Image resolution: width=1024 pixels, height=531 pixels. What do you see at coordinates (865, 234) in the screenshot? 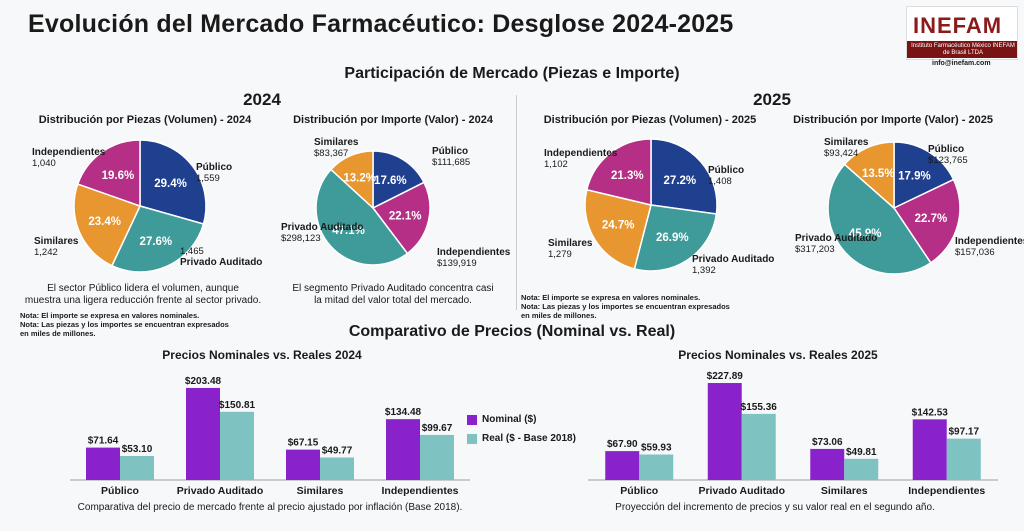
I see `pie-pct-label-privado-auditado: 45.9%` at bounding box center [865, 234].